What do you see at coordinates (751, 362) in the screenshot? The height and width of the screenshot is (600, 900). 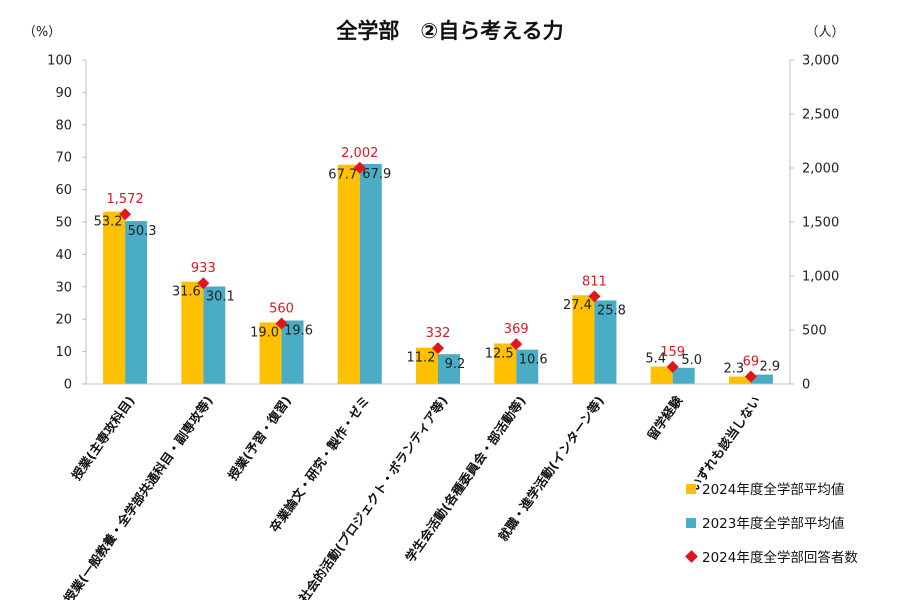 I see `respondent-label: 69` at bounding box center [751, 362].